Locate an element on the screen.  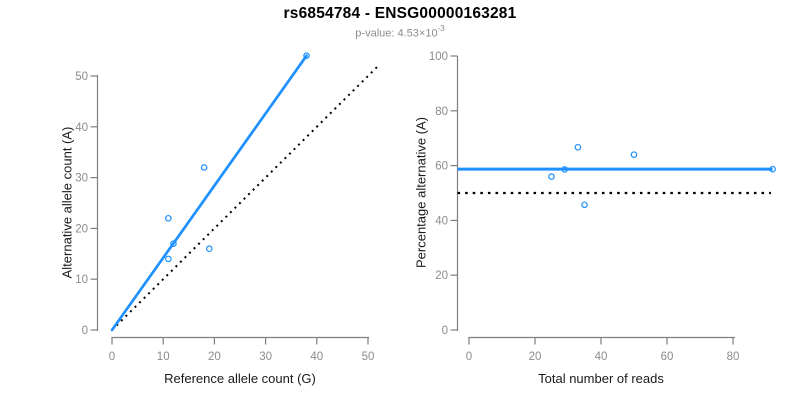
percentage-alternative-y-tick-label: 100 is located at coordinates (438, 57).